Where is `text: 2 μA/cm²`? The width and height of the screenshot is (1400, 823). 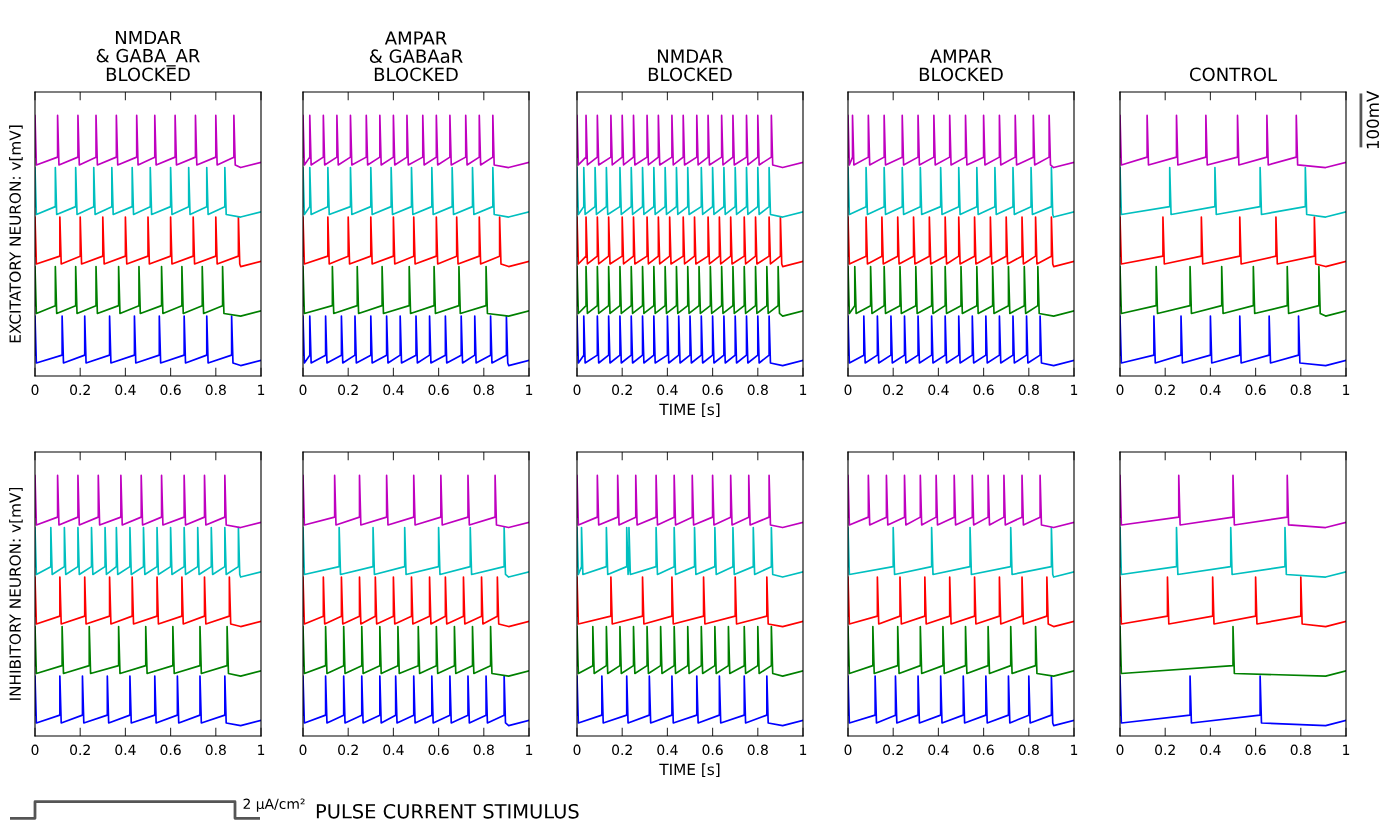
text: 2 μA/cm² is located at coordinates (274, 805).